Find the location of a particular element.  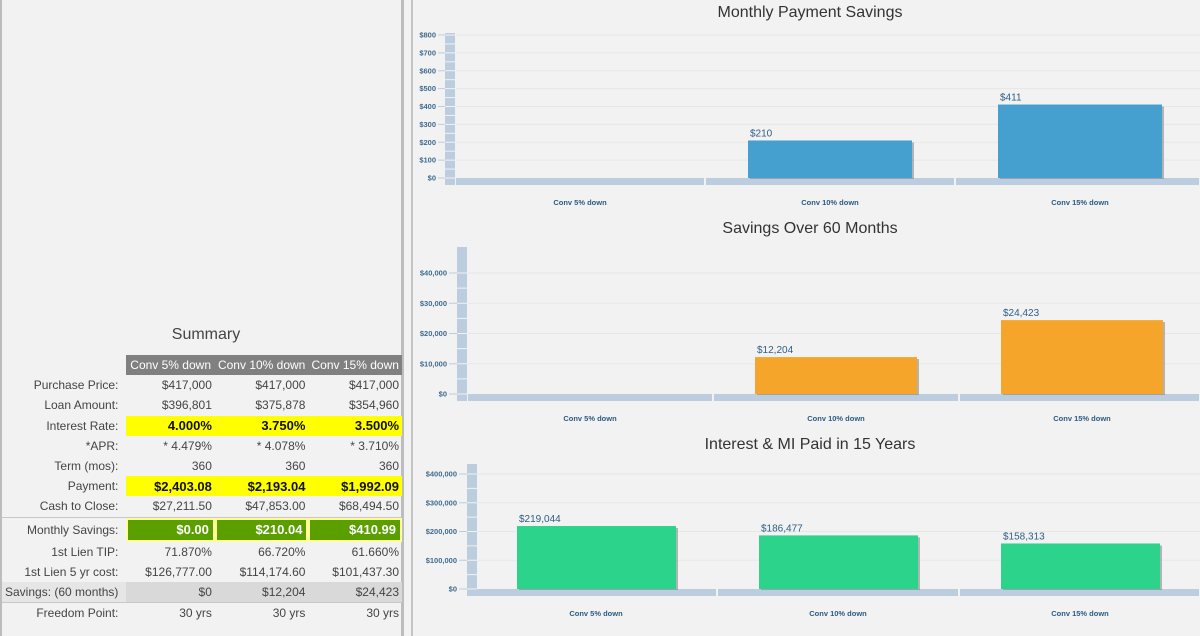

cell-value: $0 is located at coordinates (170, 592).